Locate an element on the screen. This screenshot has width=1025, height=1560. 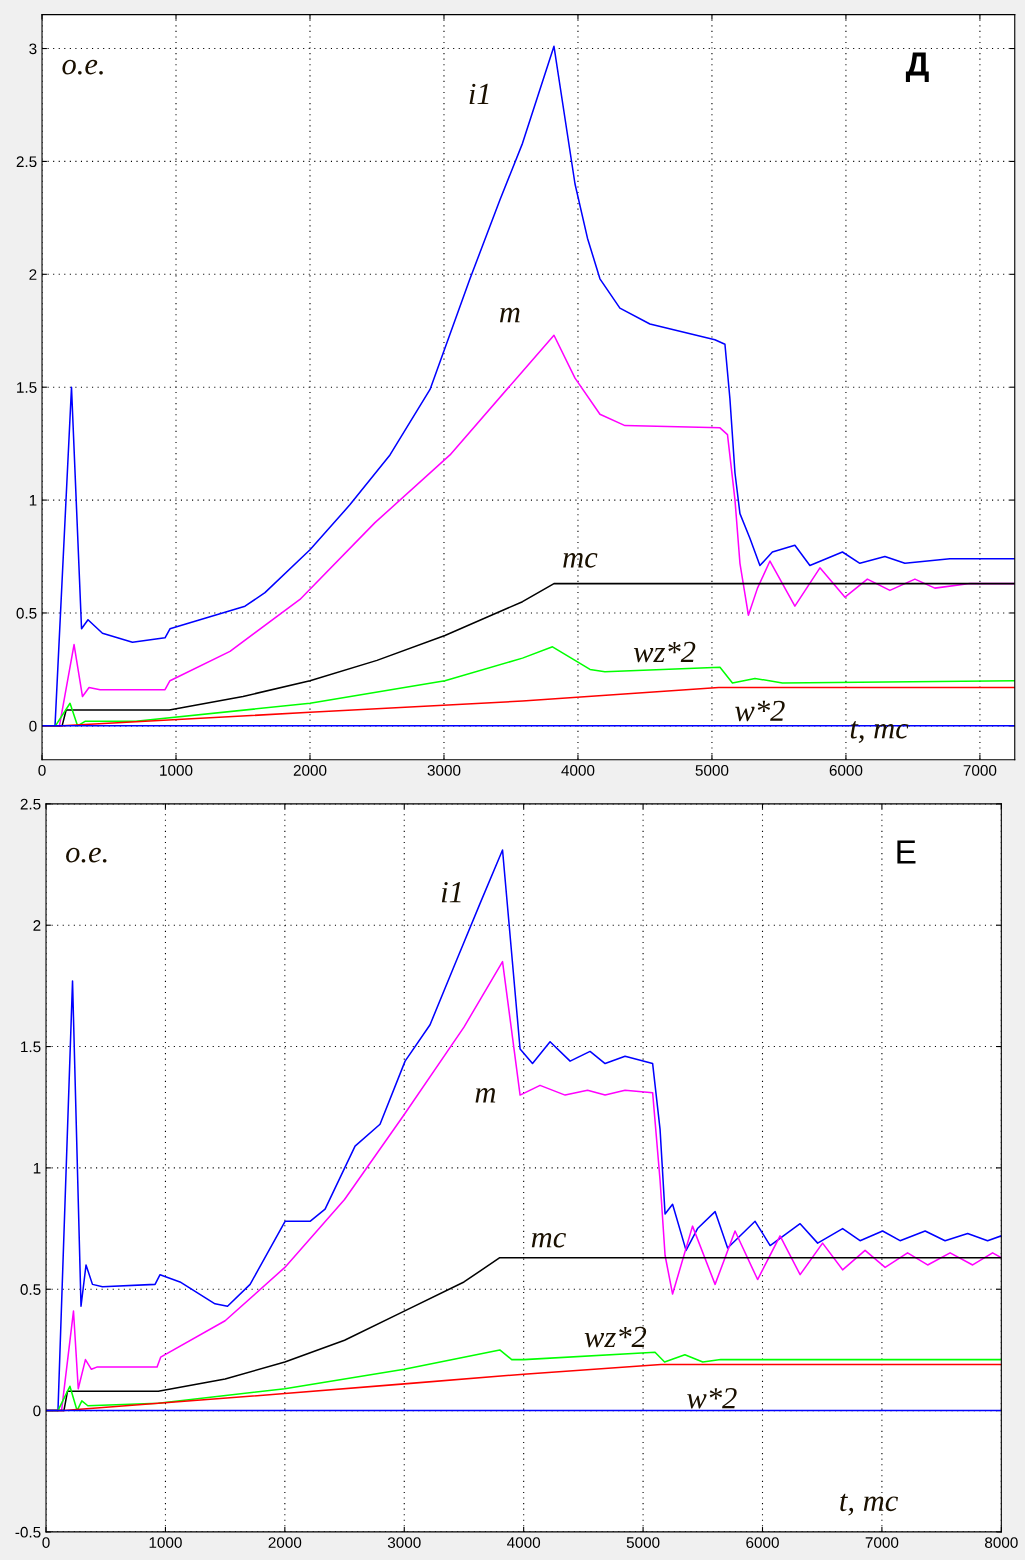
y-tick-label: -0.5 is located at coordinates (28, 1532).